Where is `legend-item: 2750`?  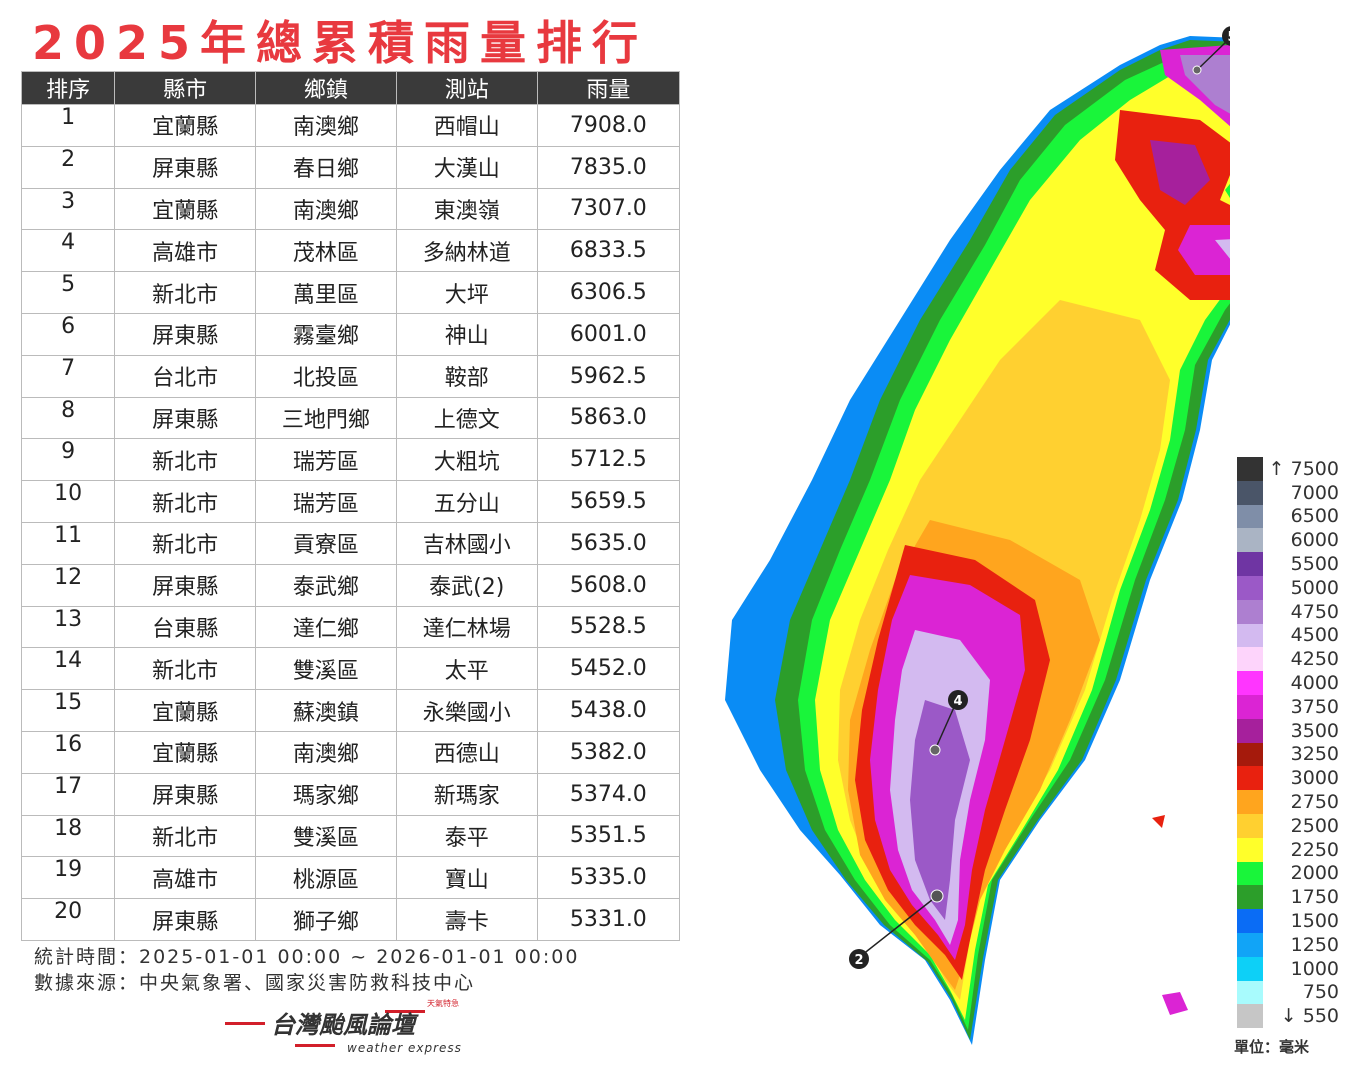 legend-item: 2750 is located at coordinates (1288, 802).